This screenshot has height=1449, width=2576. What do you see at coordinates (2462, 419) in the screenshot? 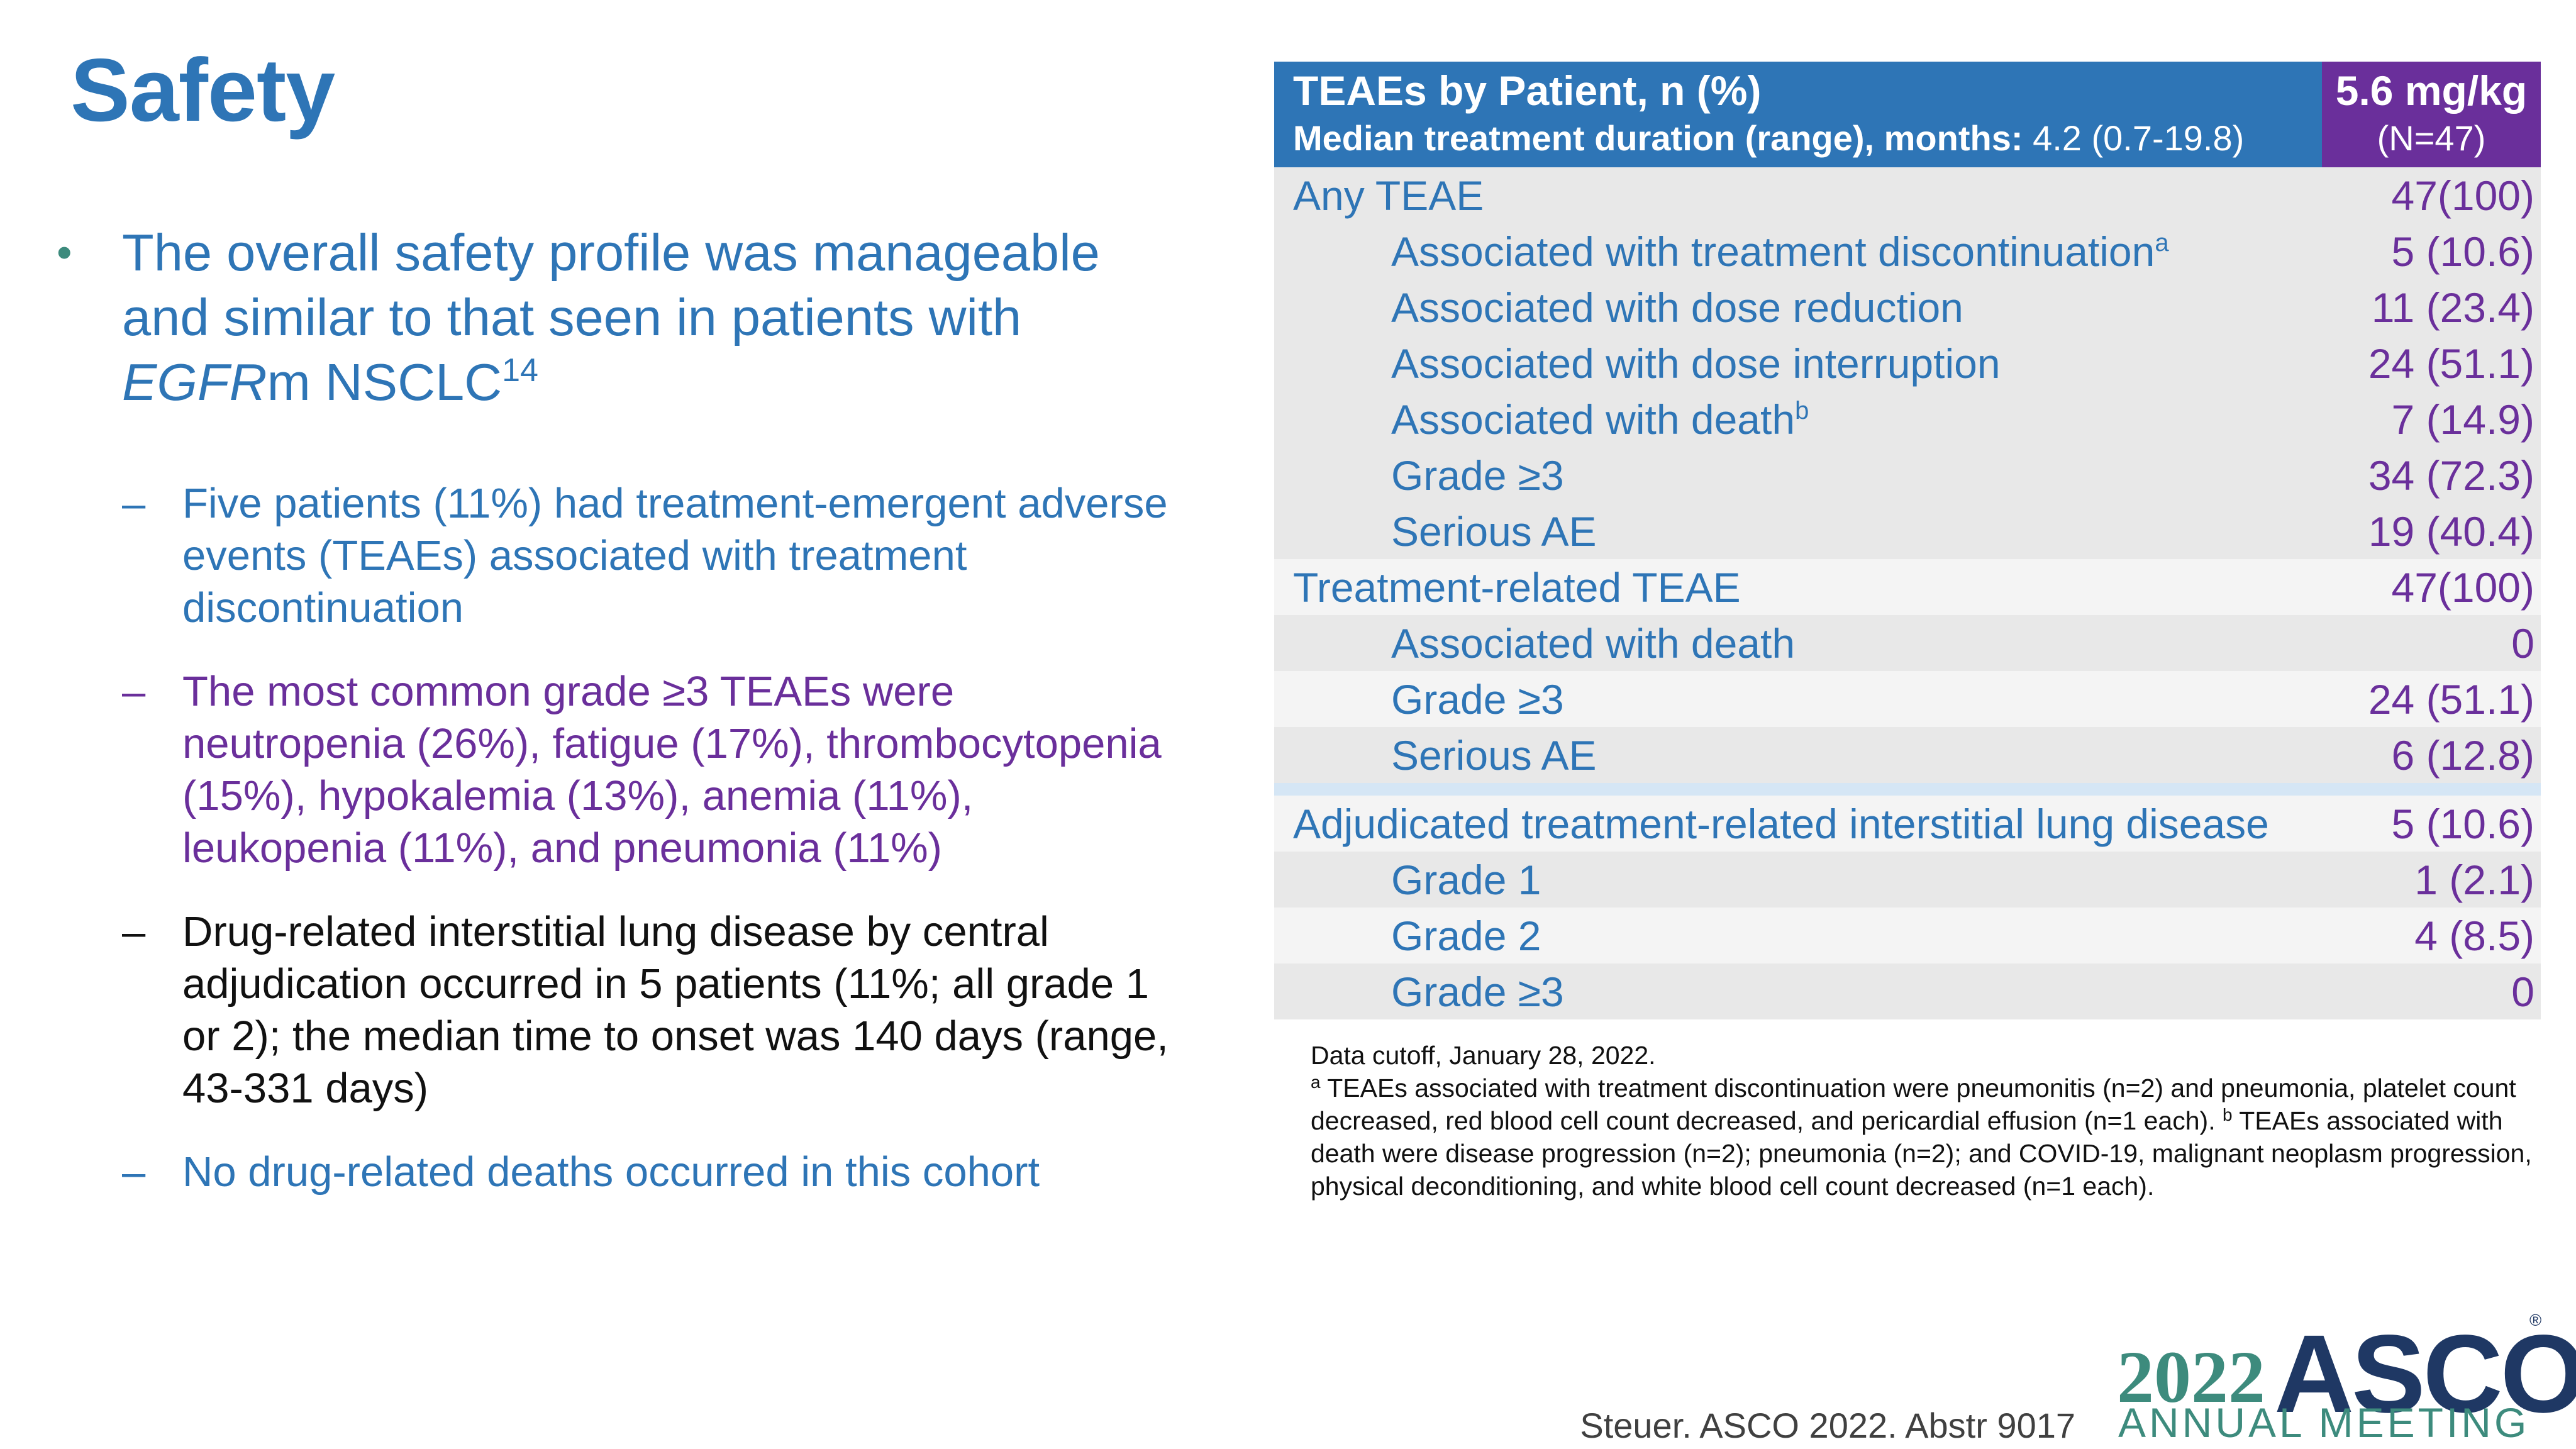
I see `row-value: 7 (14.9)` at bounding box center [2462, 419].